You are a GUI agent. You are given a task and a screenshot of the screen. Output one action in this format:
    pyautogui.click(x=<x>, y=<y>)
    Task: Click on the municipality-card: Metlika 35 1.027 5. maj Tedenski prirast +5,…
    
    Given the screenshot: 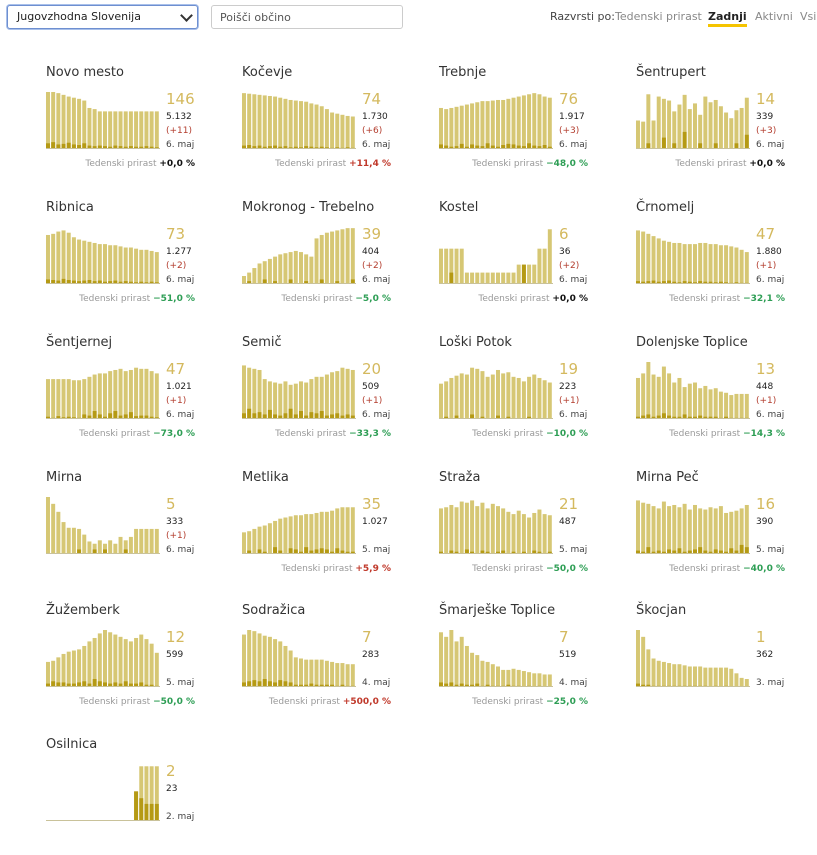 What is the action you would take?
    pyautogui.click(x=328, y=529)
    